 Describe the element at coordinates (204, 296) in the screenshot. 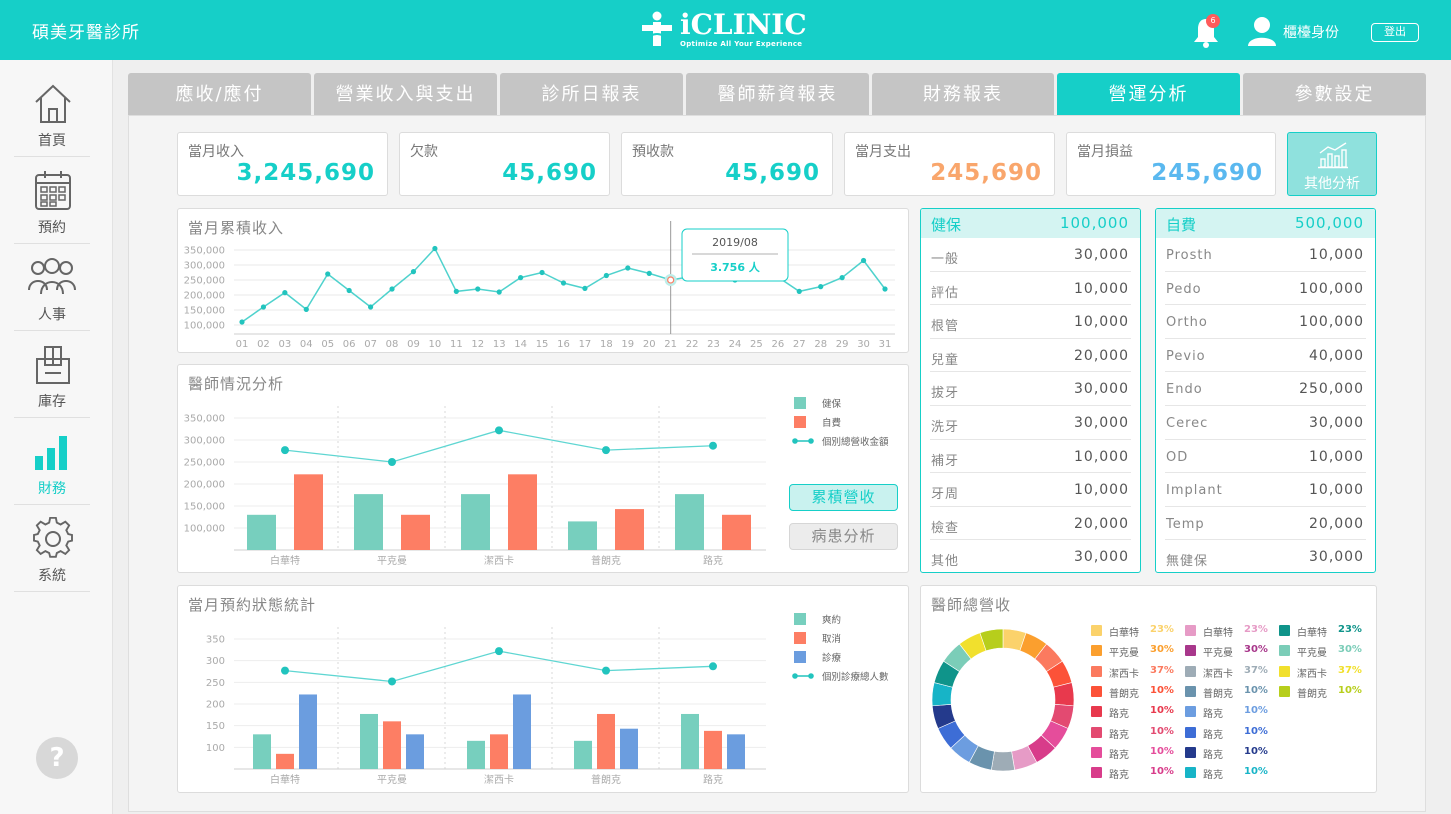

I see `y-tick-label: 200,000` at that location.